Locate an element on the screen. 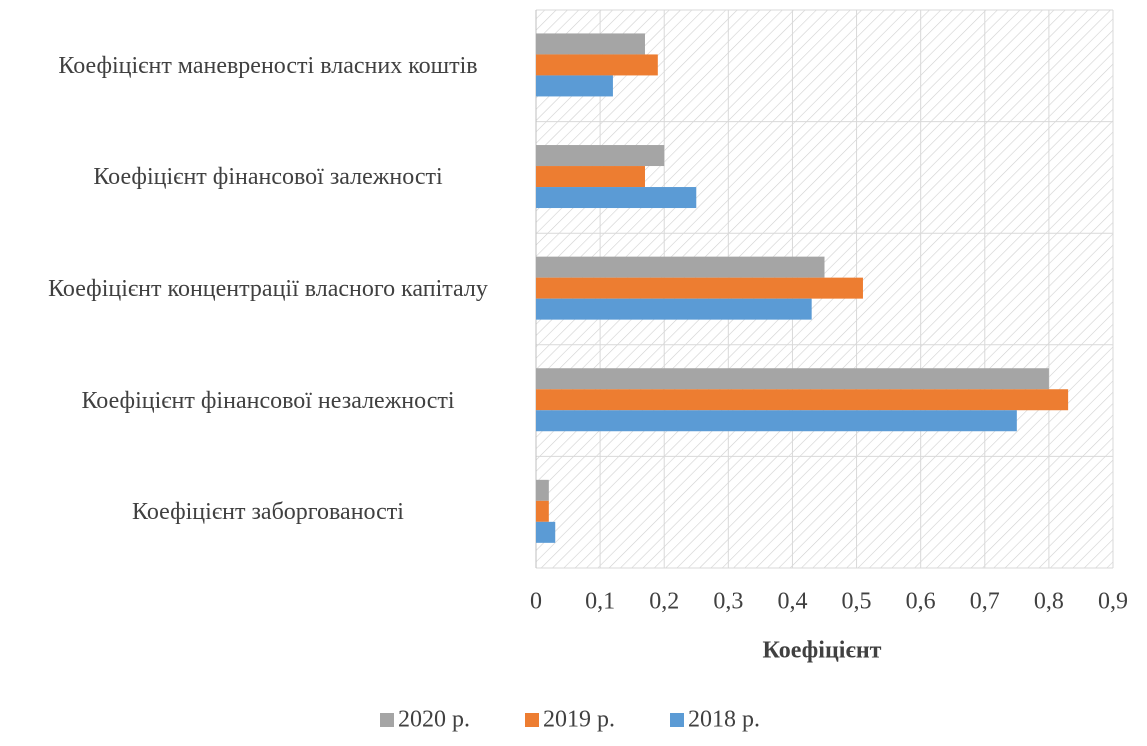  x-tick-label: 0,6 is located at coordinates (921, 602).